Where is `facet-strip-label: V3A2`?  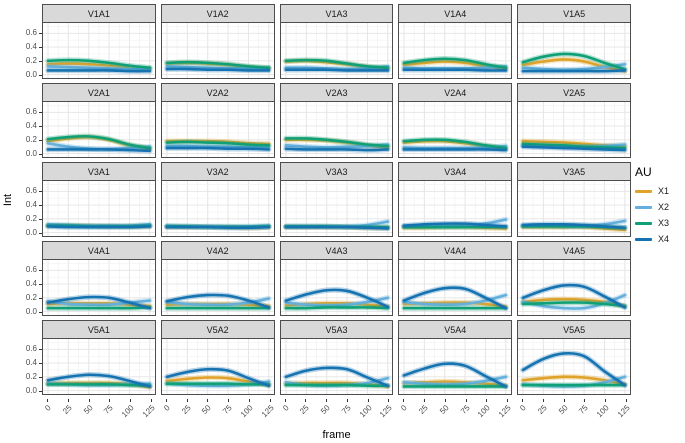 facet-strip-label: V3A2 is located at coordinates (217, 172).